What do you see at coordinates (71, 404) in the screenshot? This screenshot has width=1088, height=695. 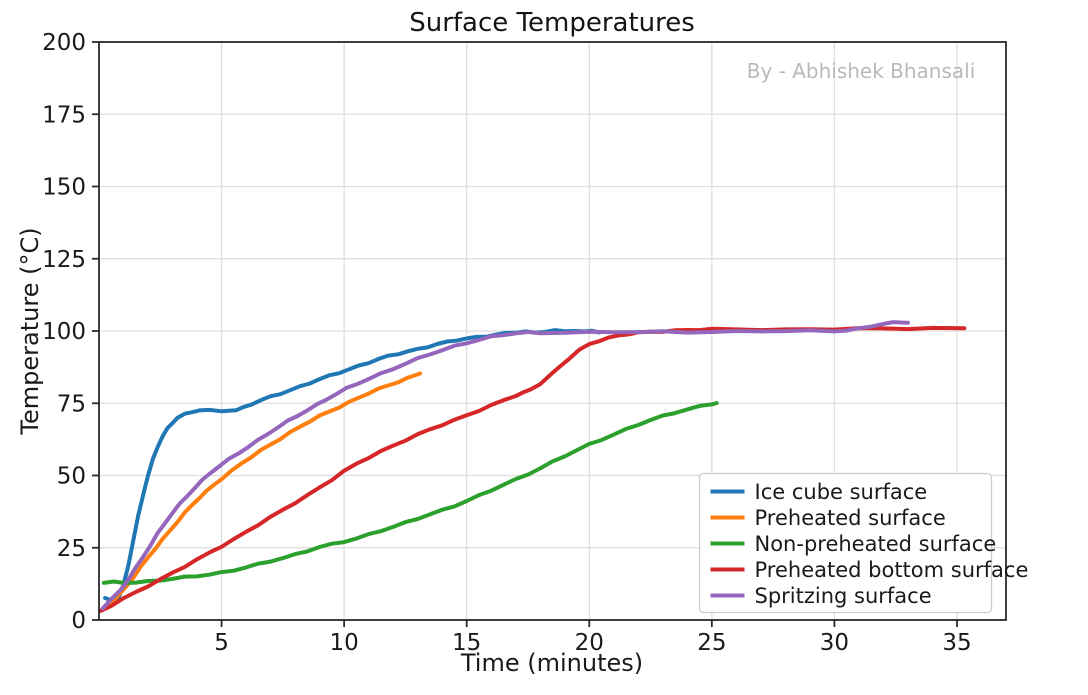 I see `y-tick-label: 75` at bounding box center [71, 404].